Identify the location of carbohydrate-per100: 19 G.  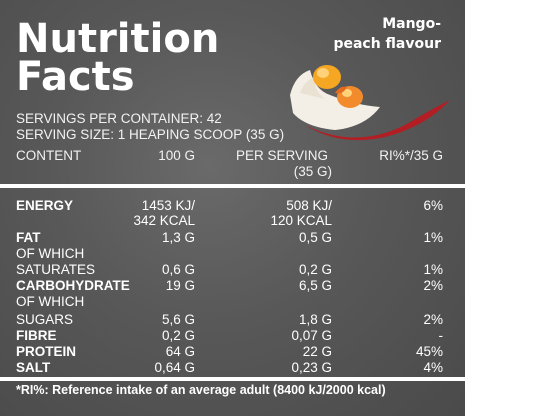
(180, 285).